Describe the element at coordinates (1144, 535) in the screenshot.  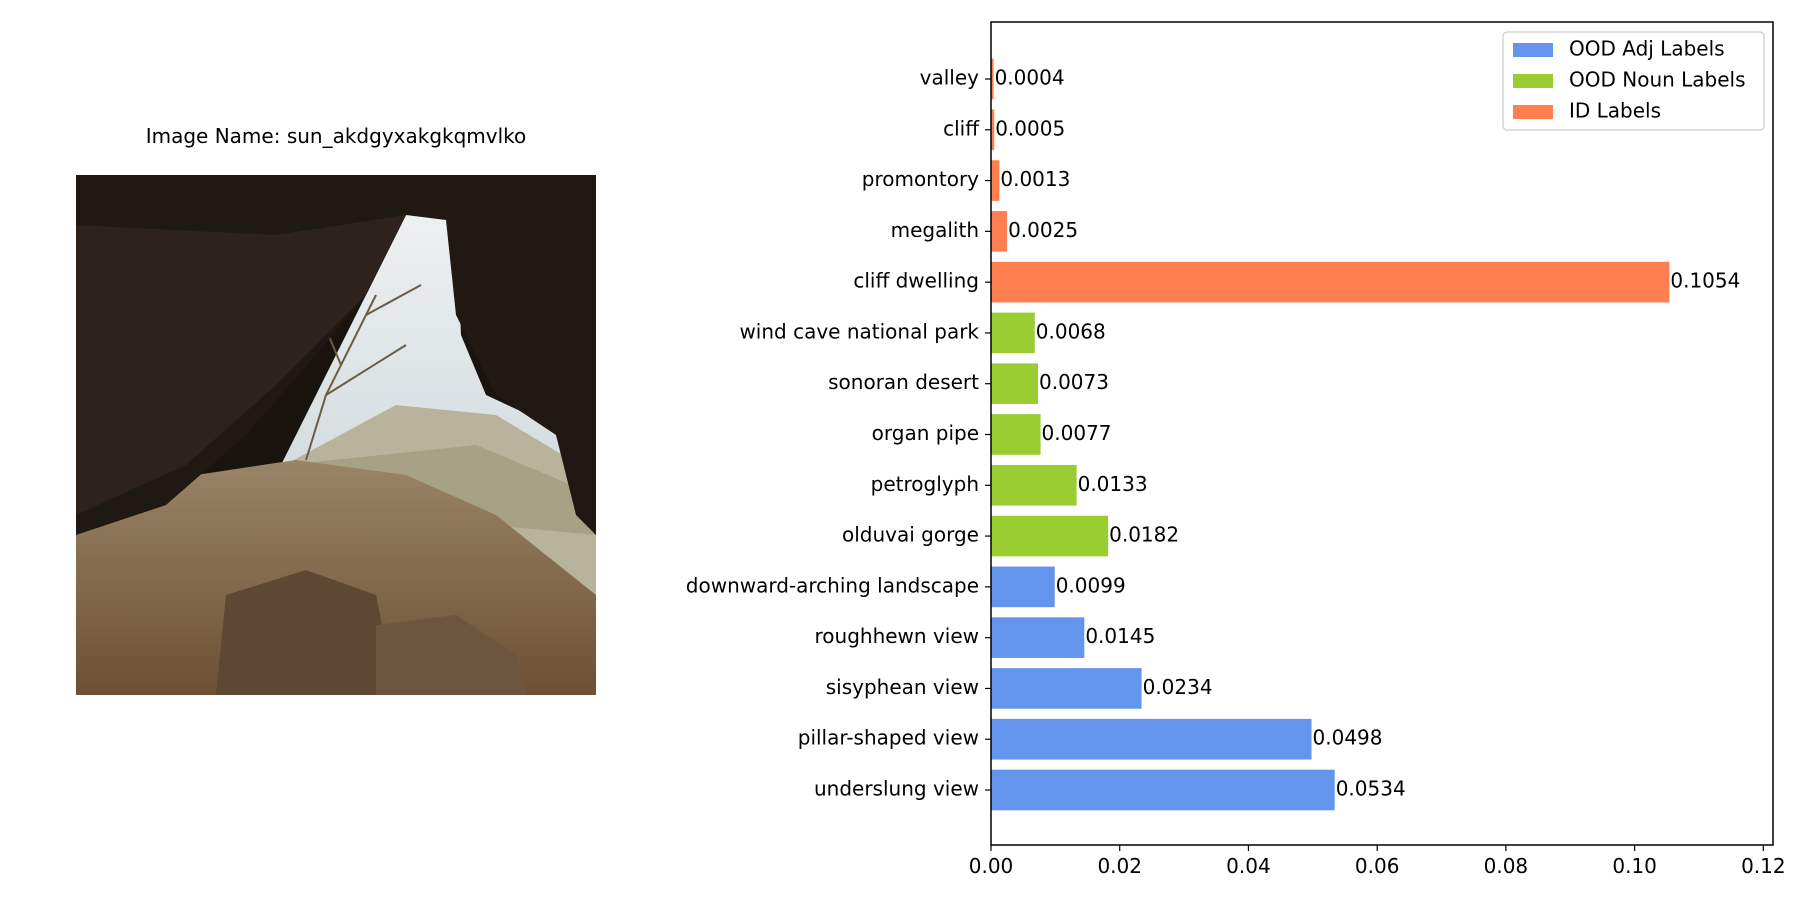
I see `bar-value-label: 0.0182` at that location.